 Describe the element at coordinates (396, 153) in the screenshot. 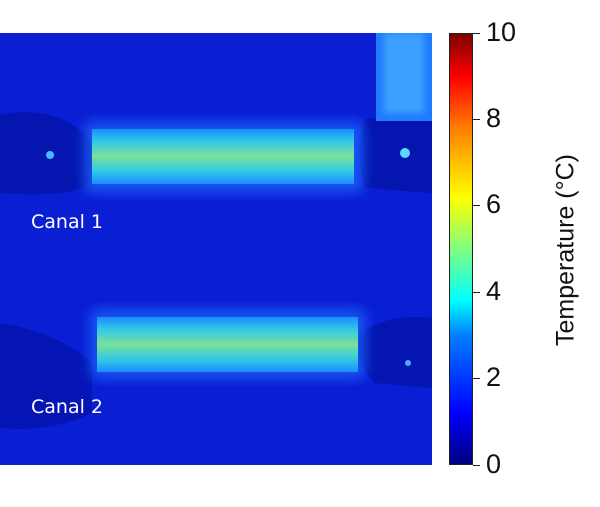

I see `right-holder-top` at that location.